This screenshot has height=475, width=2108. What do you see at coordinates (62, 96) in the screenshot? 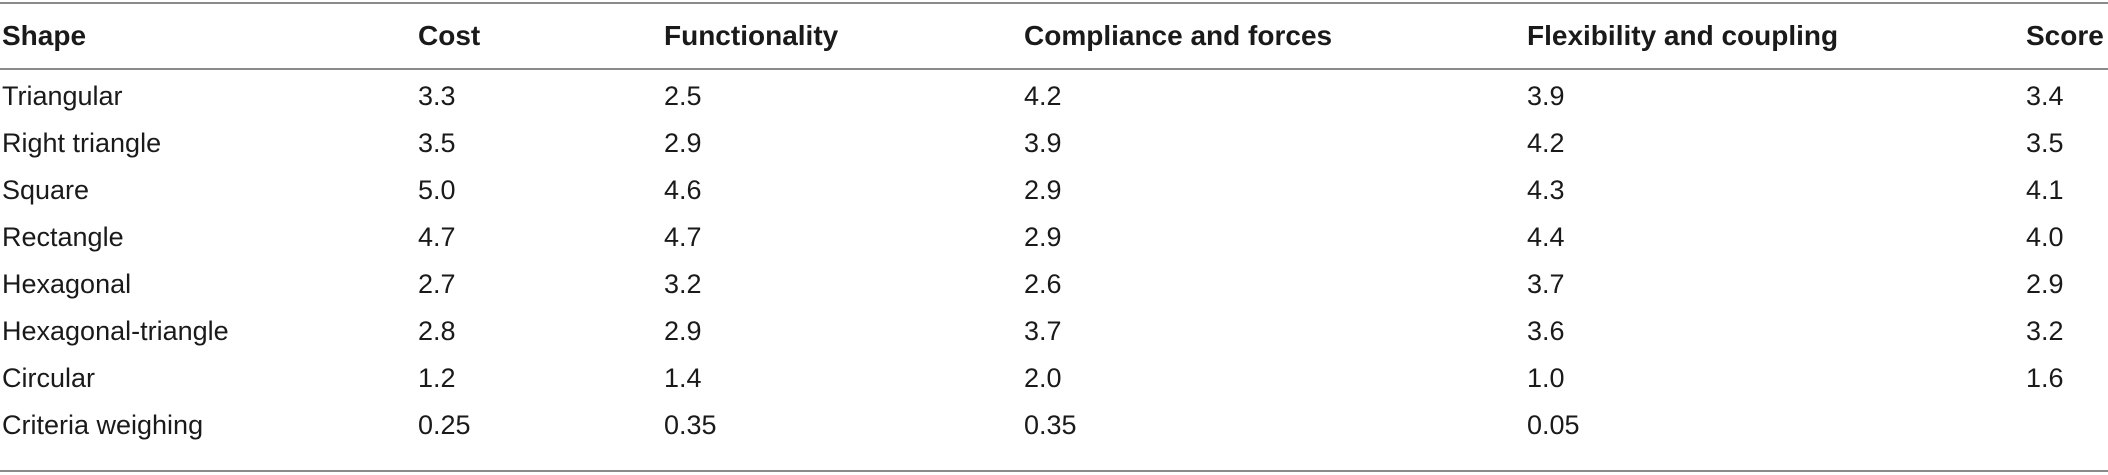
I see `cell-shape: Triangular` at bounding box center [62, 96].